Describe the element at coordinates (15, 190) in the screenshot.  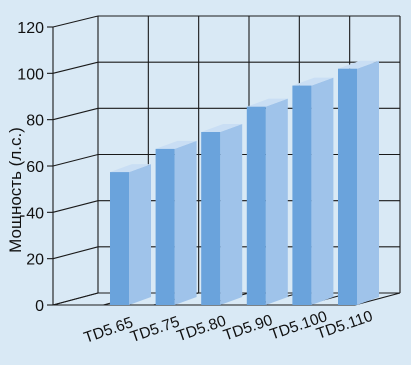
I see `y-axis-label: Мощность (л.с.)` at that location.